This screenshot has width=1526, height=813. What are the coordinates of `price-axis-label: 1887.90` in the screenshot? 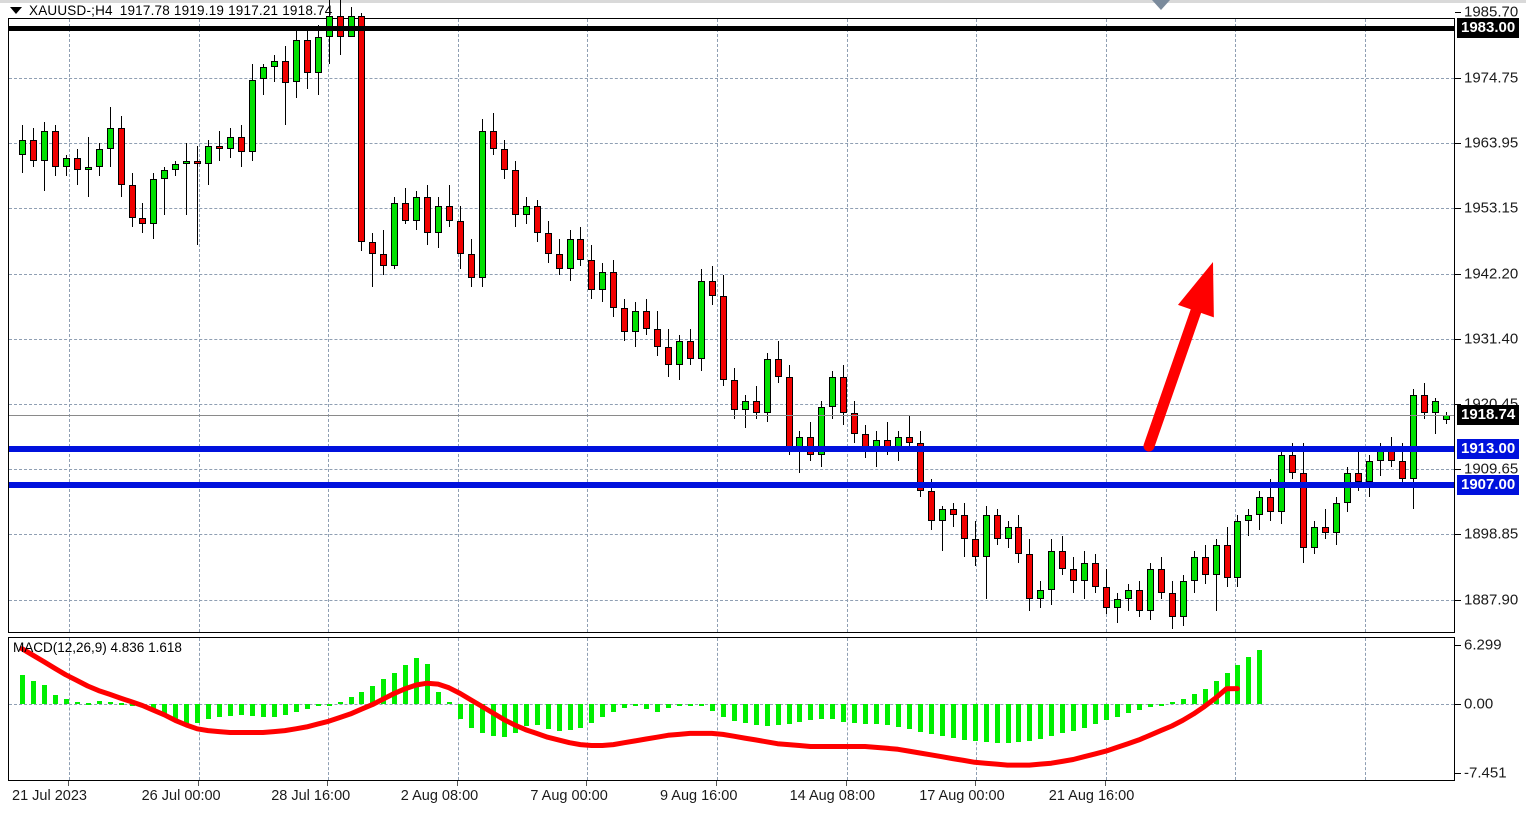 It's located at (1491, 600).